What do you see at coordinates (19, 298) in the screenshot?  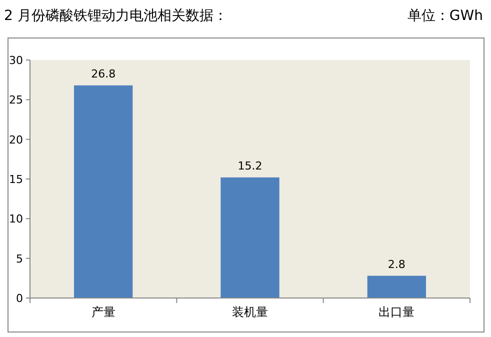 I see `y-tick-label: 0` at bounding box center [19, 298].